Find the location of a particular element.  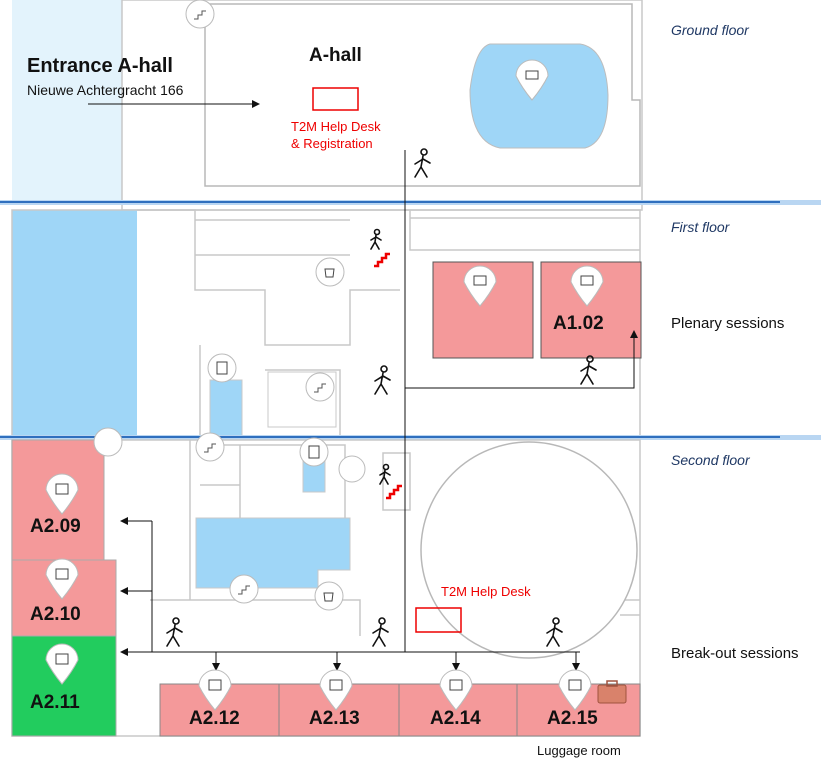

room-pin-icon-a213 is located at coordinates (336, 690).